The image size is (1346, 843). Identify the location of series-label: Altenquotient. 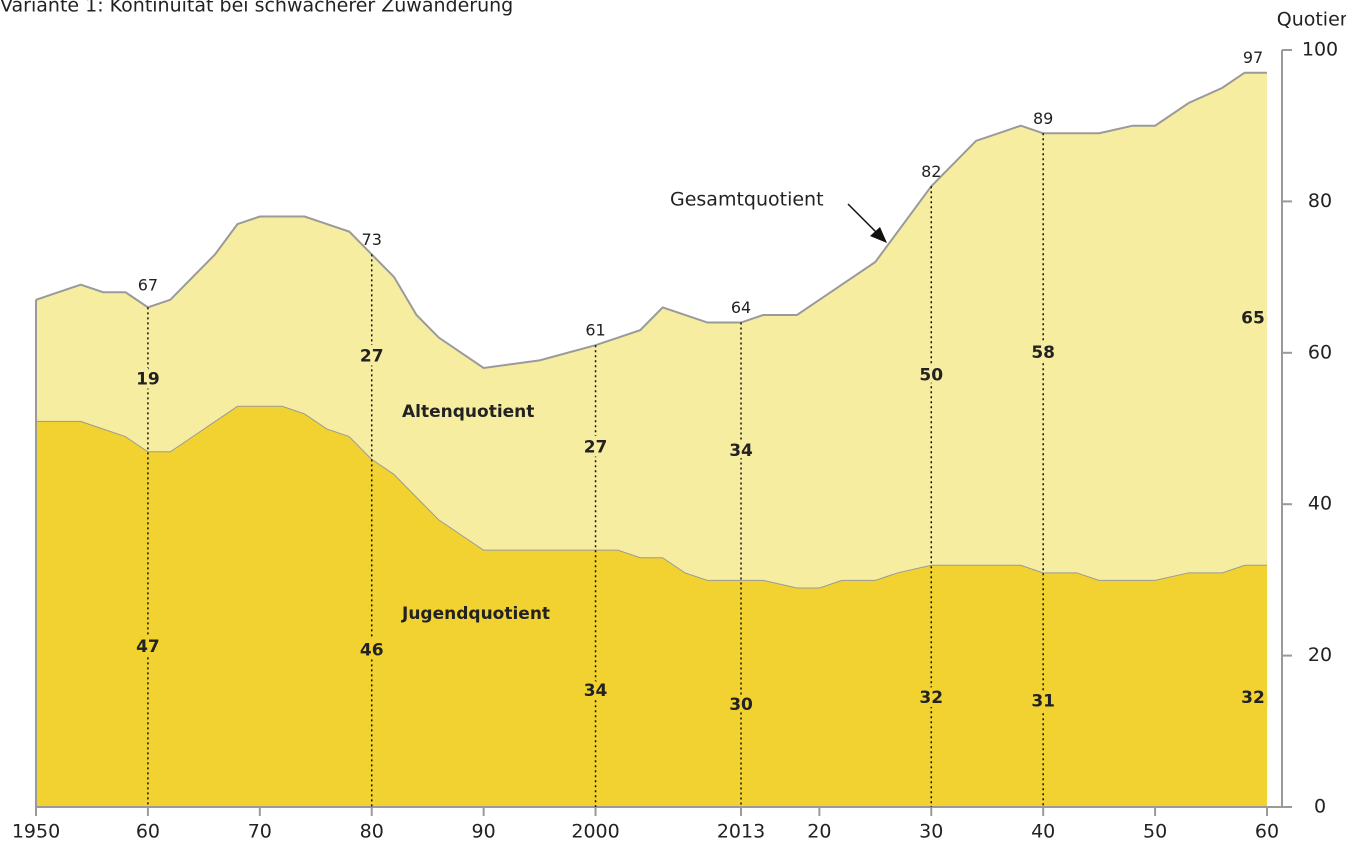
(468, 412).